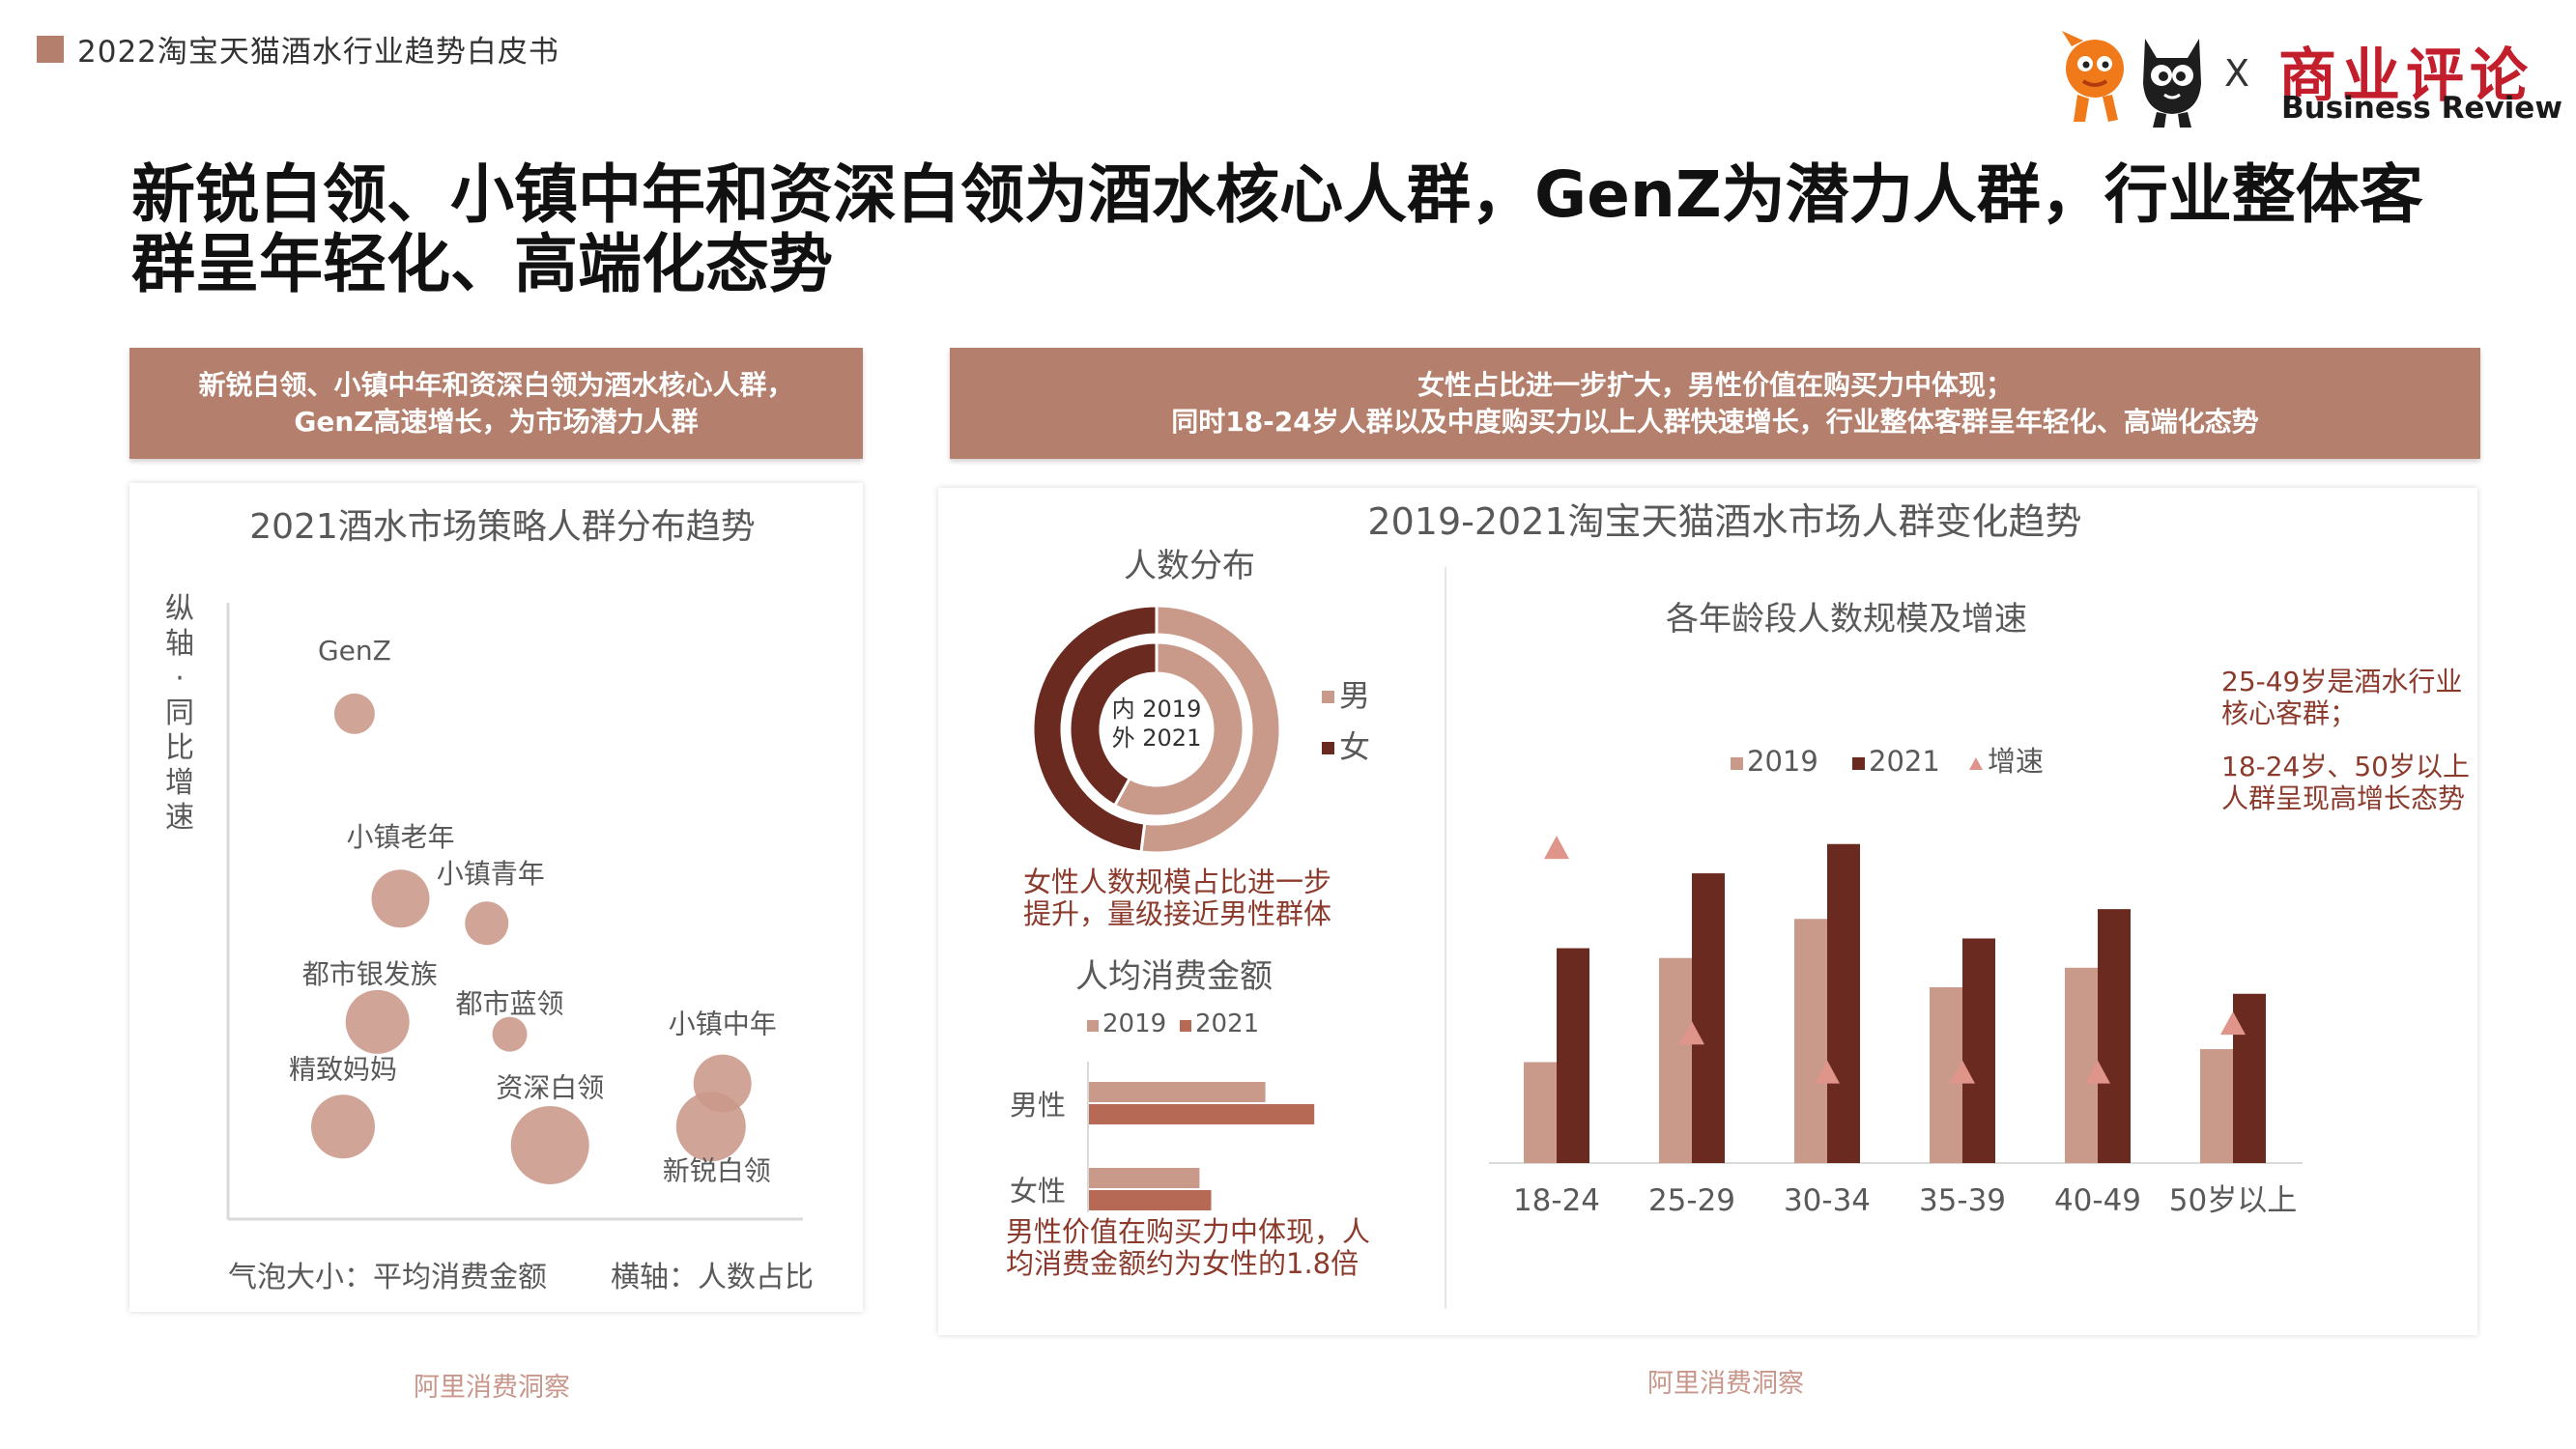 The width and height of the screenshot is (2576, 1449). I want to click on age-category-label: 50岁以上, so click(2233, 1200).